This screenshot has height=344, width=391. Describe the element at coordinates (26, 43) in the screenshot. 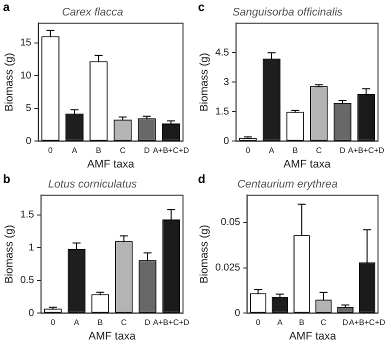

I see `y-tick-label: 15` at that location.